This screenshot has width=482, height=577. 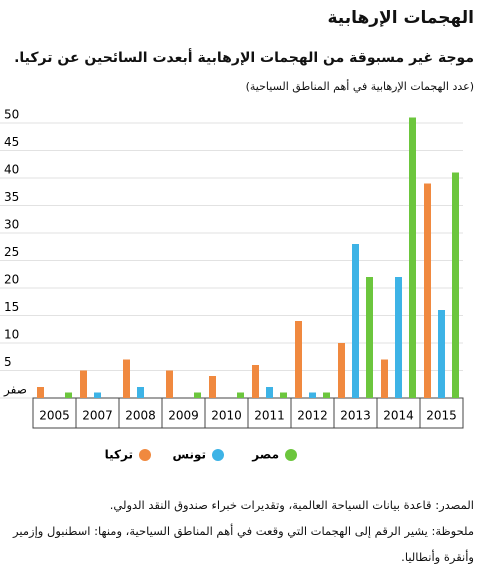 I want to click on y-tick-label: 25, so click(x=11, y=252).